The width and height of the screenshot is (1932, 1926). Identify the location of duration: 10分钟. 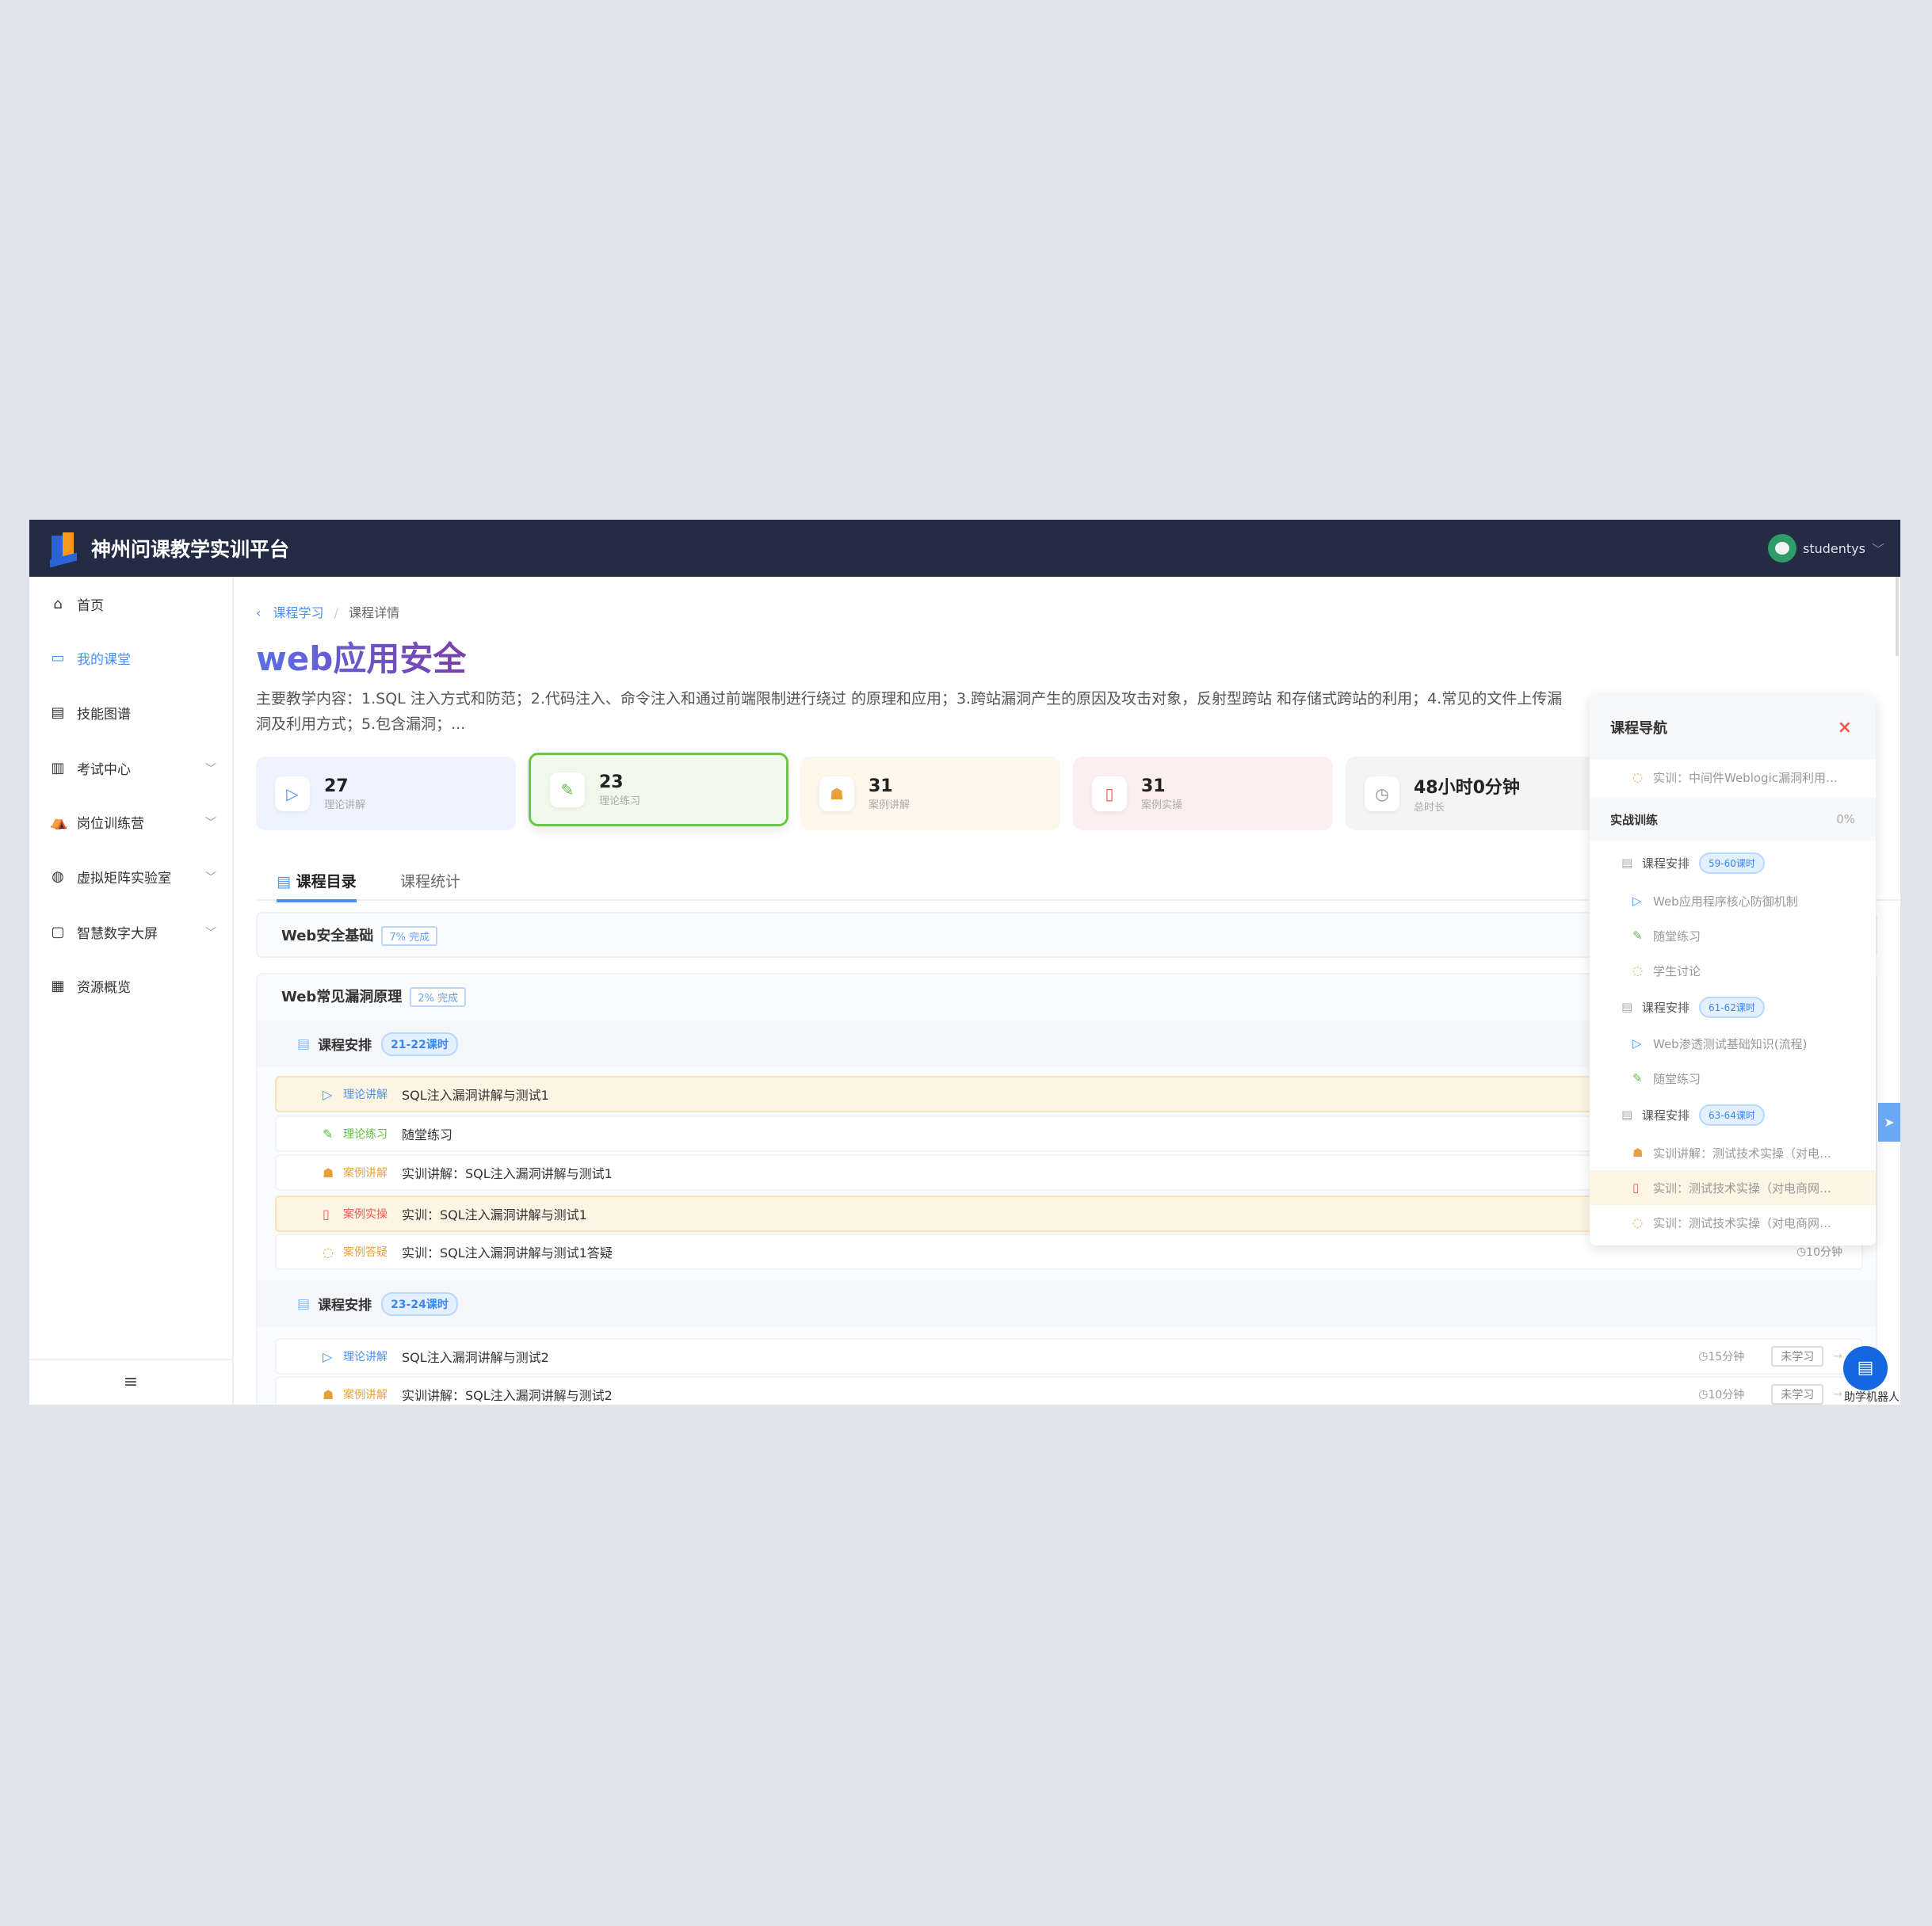
(1727, 1395).